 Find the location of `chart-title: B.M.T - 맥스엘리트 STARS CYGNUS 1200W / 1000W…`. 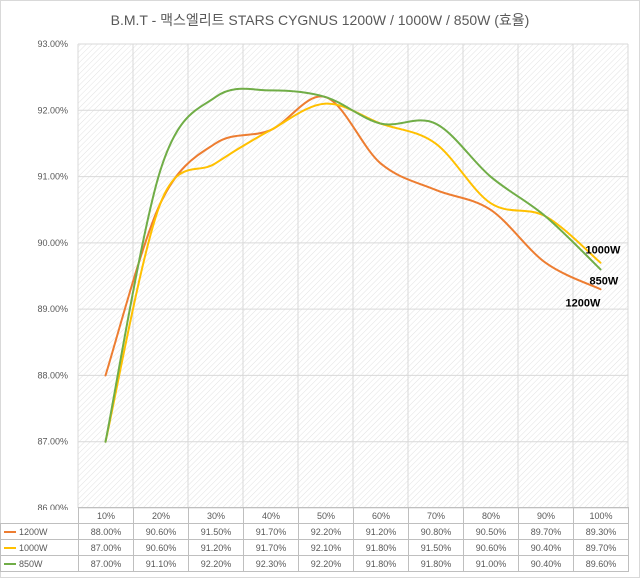

chart-title: B.M.T - 맥스엘리트 STARS CYGNUS 1200W / 1000W… is located at coordinates (320, 20).